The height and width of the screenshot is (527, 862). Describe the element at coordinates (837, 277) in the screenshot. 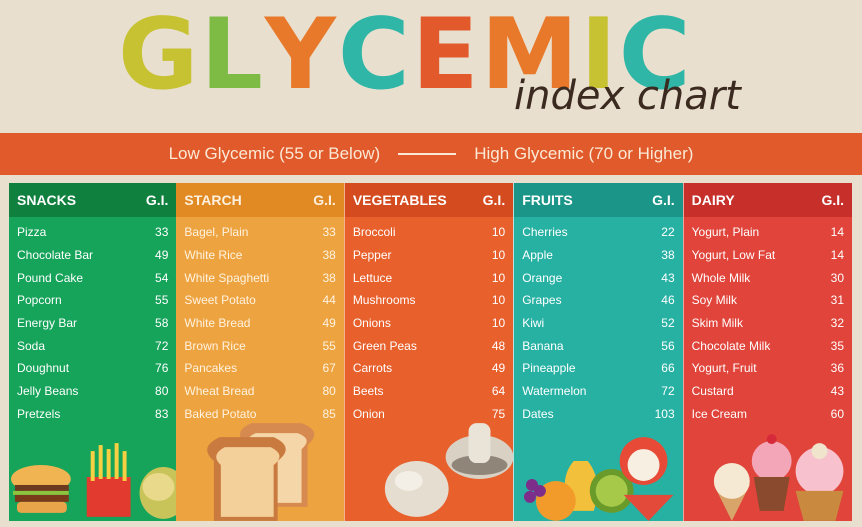

I see `gi-value: 30` at that location.